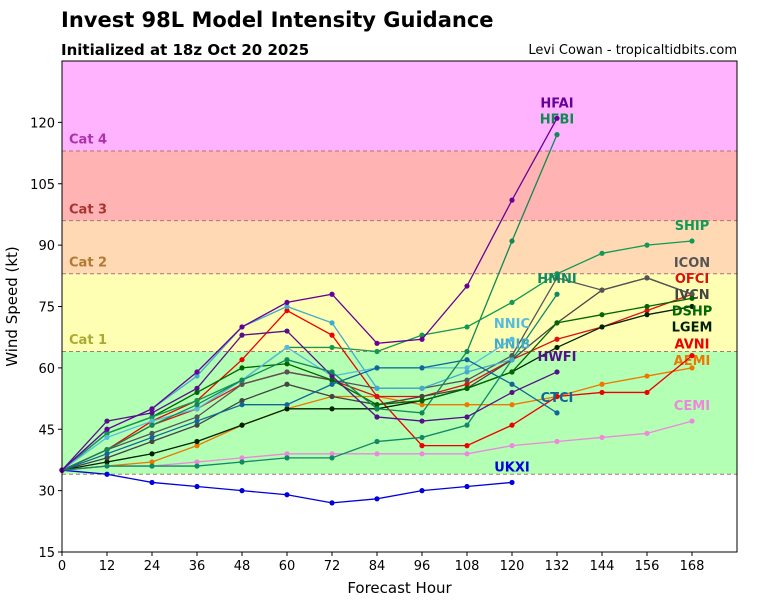 The width and height of the screenshot is (768, 600). What do you see at coordinates (88, 262) in the screenshot?
I see `category-label: Cat 2` at bounding box center [88, 262].